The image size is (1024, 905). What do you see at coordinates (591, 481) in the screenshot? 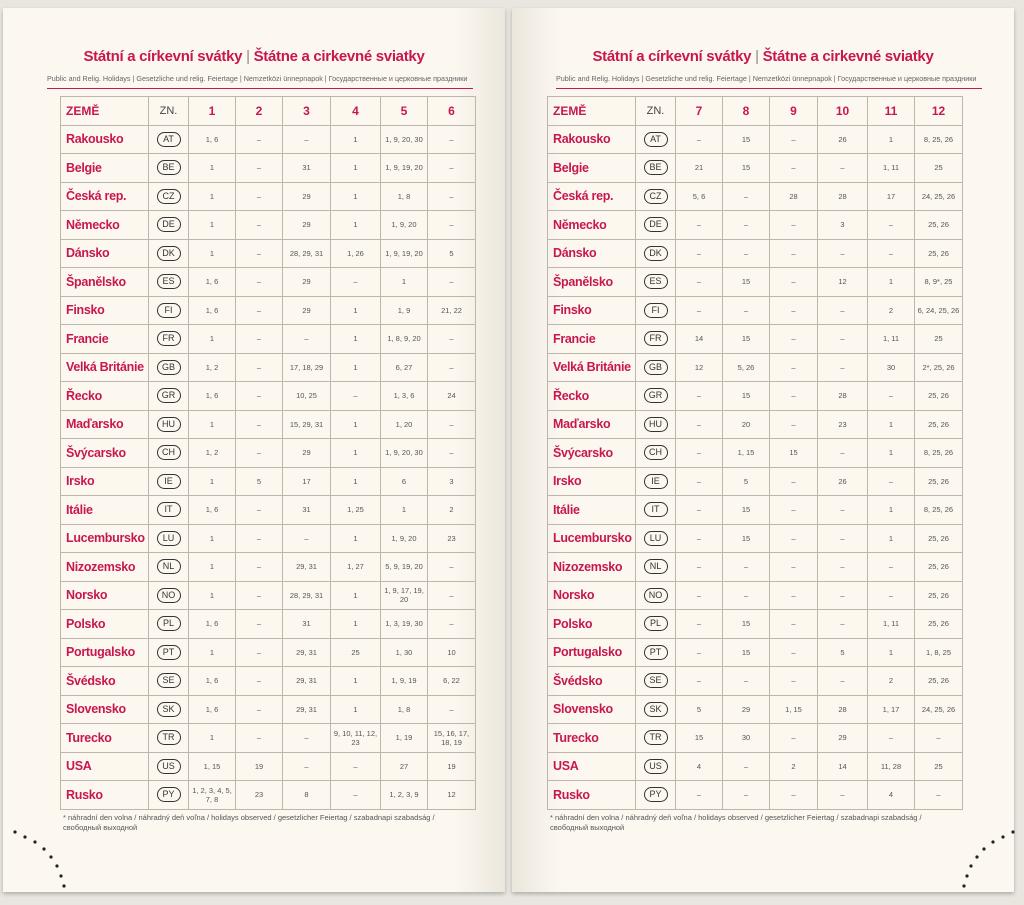
I see `country: Irsko` at bounding box center [591, 481].